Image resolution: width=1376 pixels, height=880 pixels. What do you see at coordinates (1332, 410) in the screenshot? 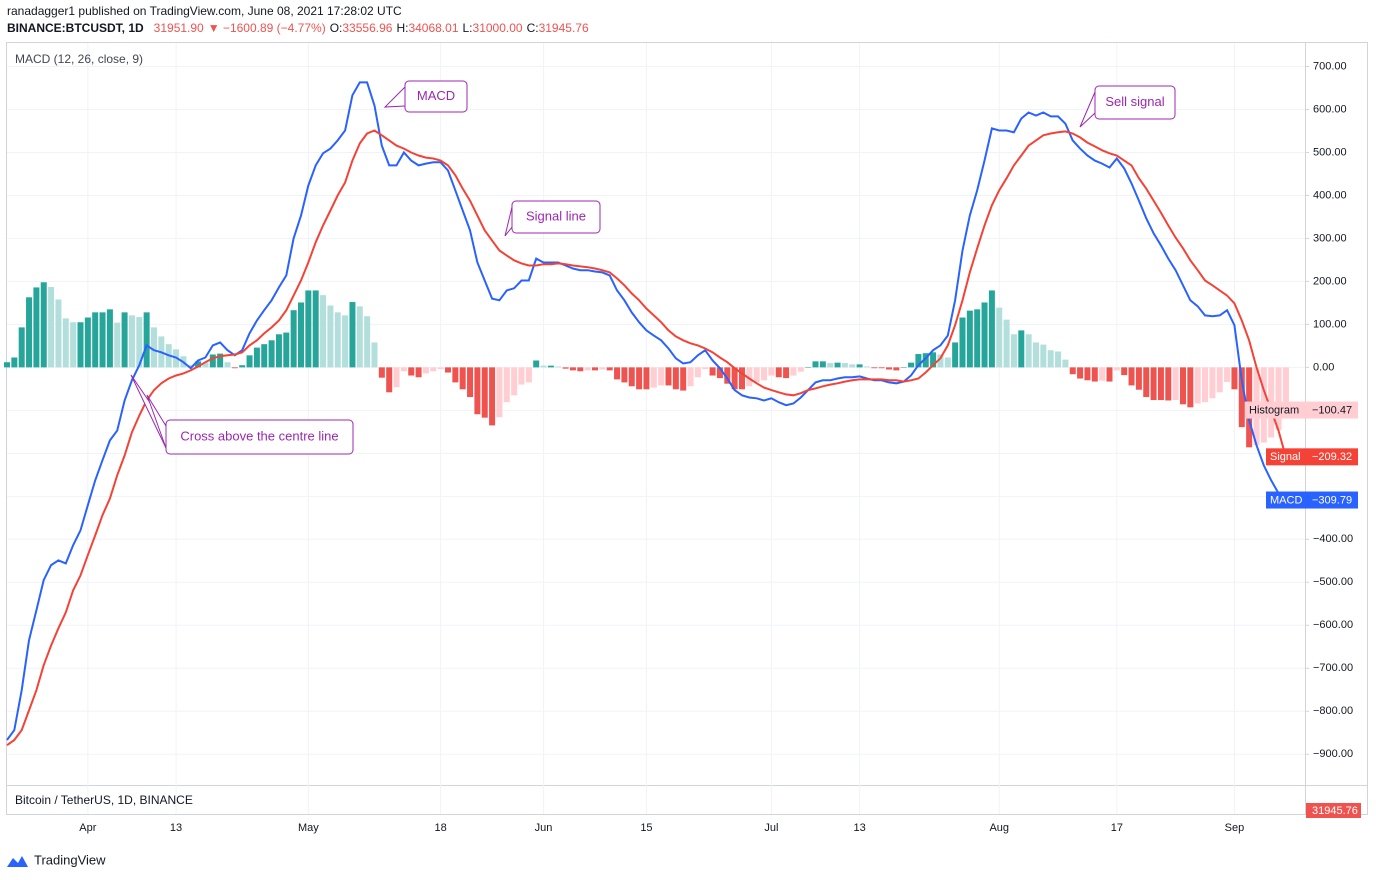
I see `last-value-label: −100.47` at bounding box center [1332, 410].